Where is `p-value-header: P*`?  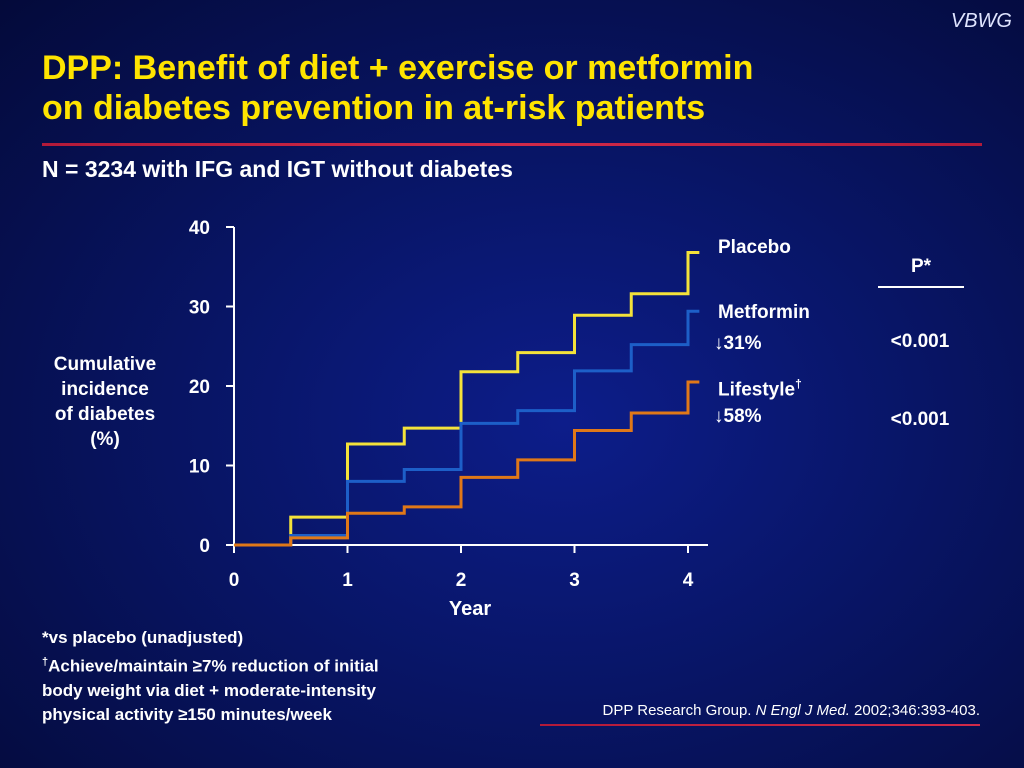
p-value-header: P* is located at coordinates (921, 266).